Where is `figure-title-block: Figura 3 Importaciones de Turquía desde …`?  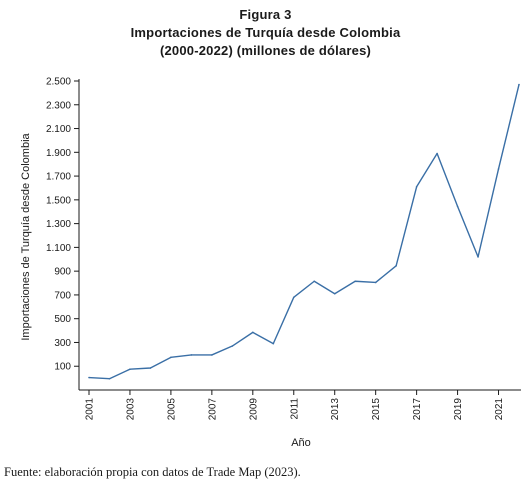 figure-title-block: Figura 3 Importaciones de Turquía desde … is located at coordinates (265, 33).